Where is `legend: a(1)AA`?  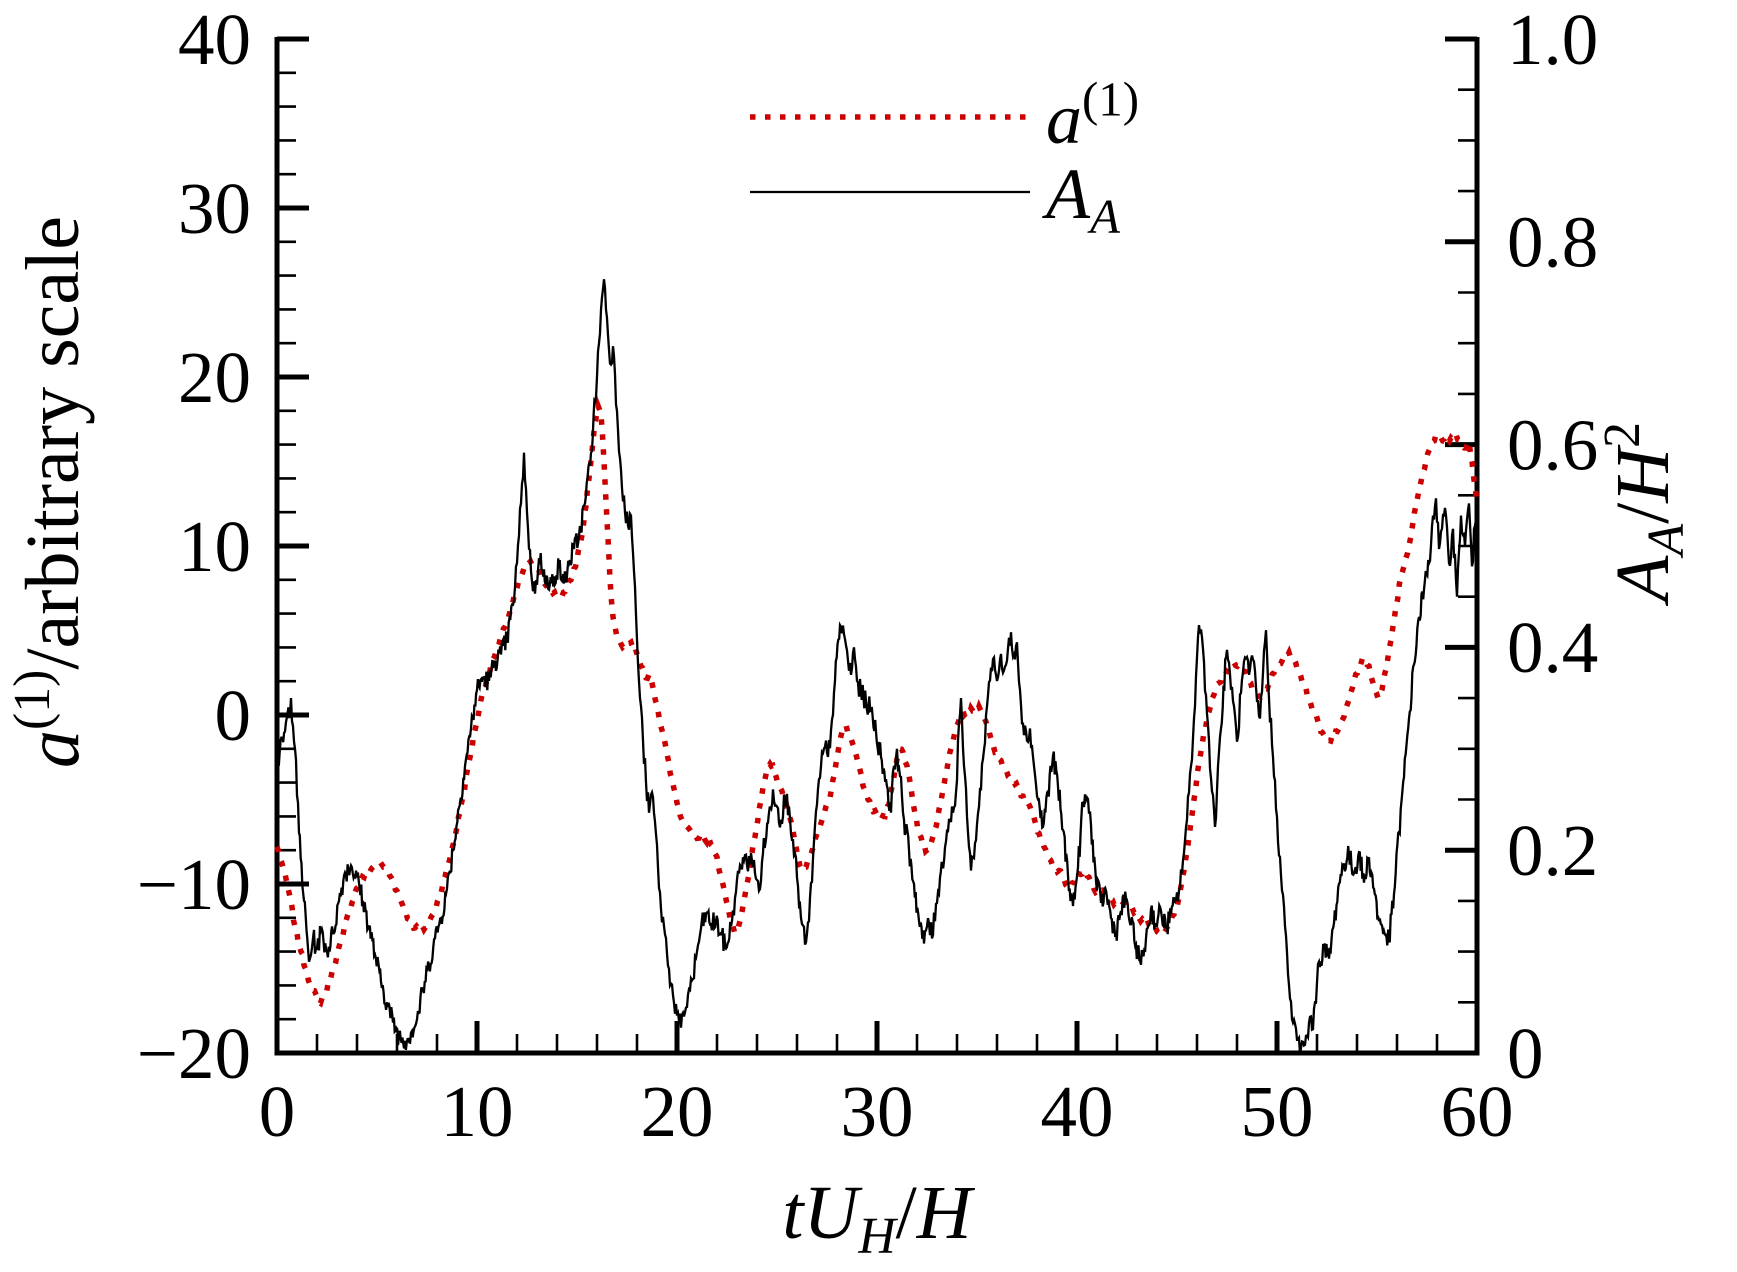
legend: a(1)AA is located at coordinates (944, 157).